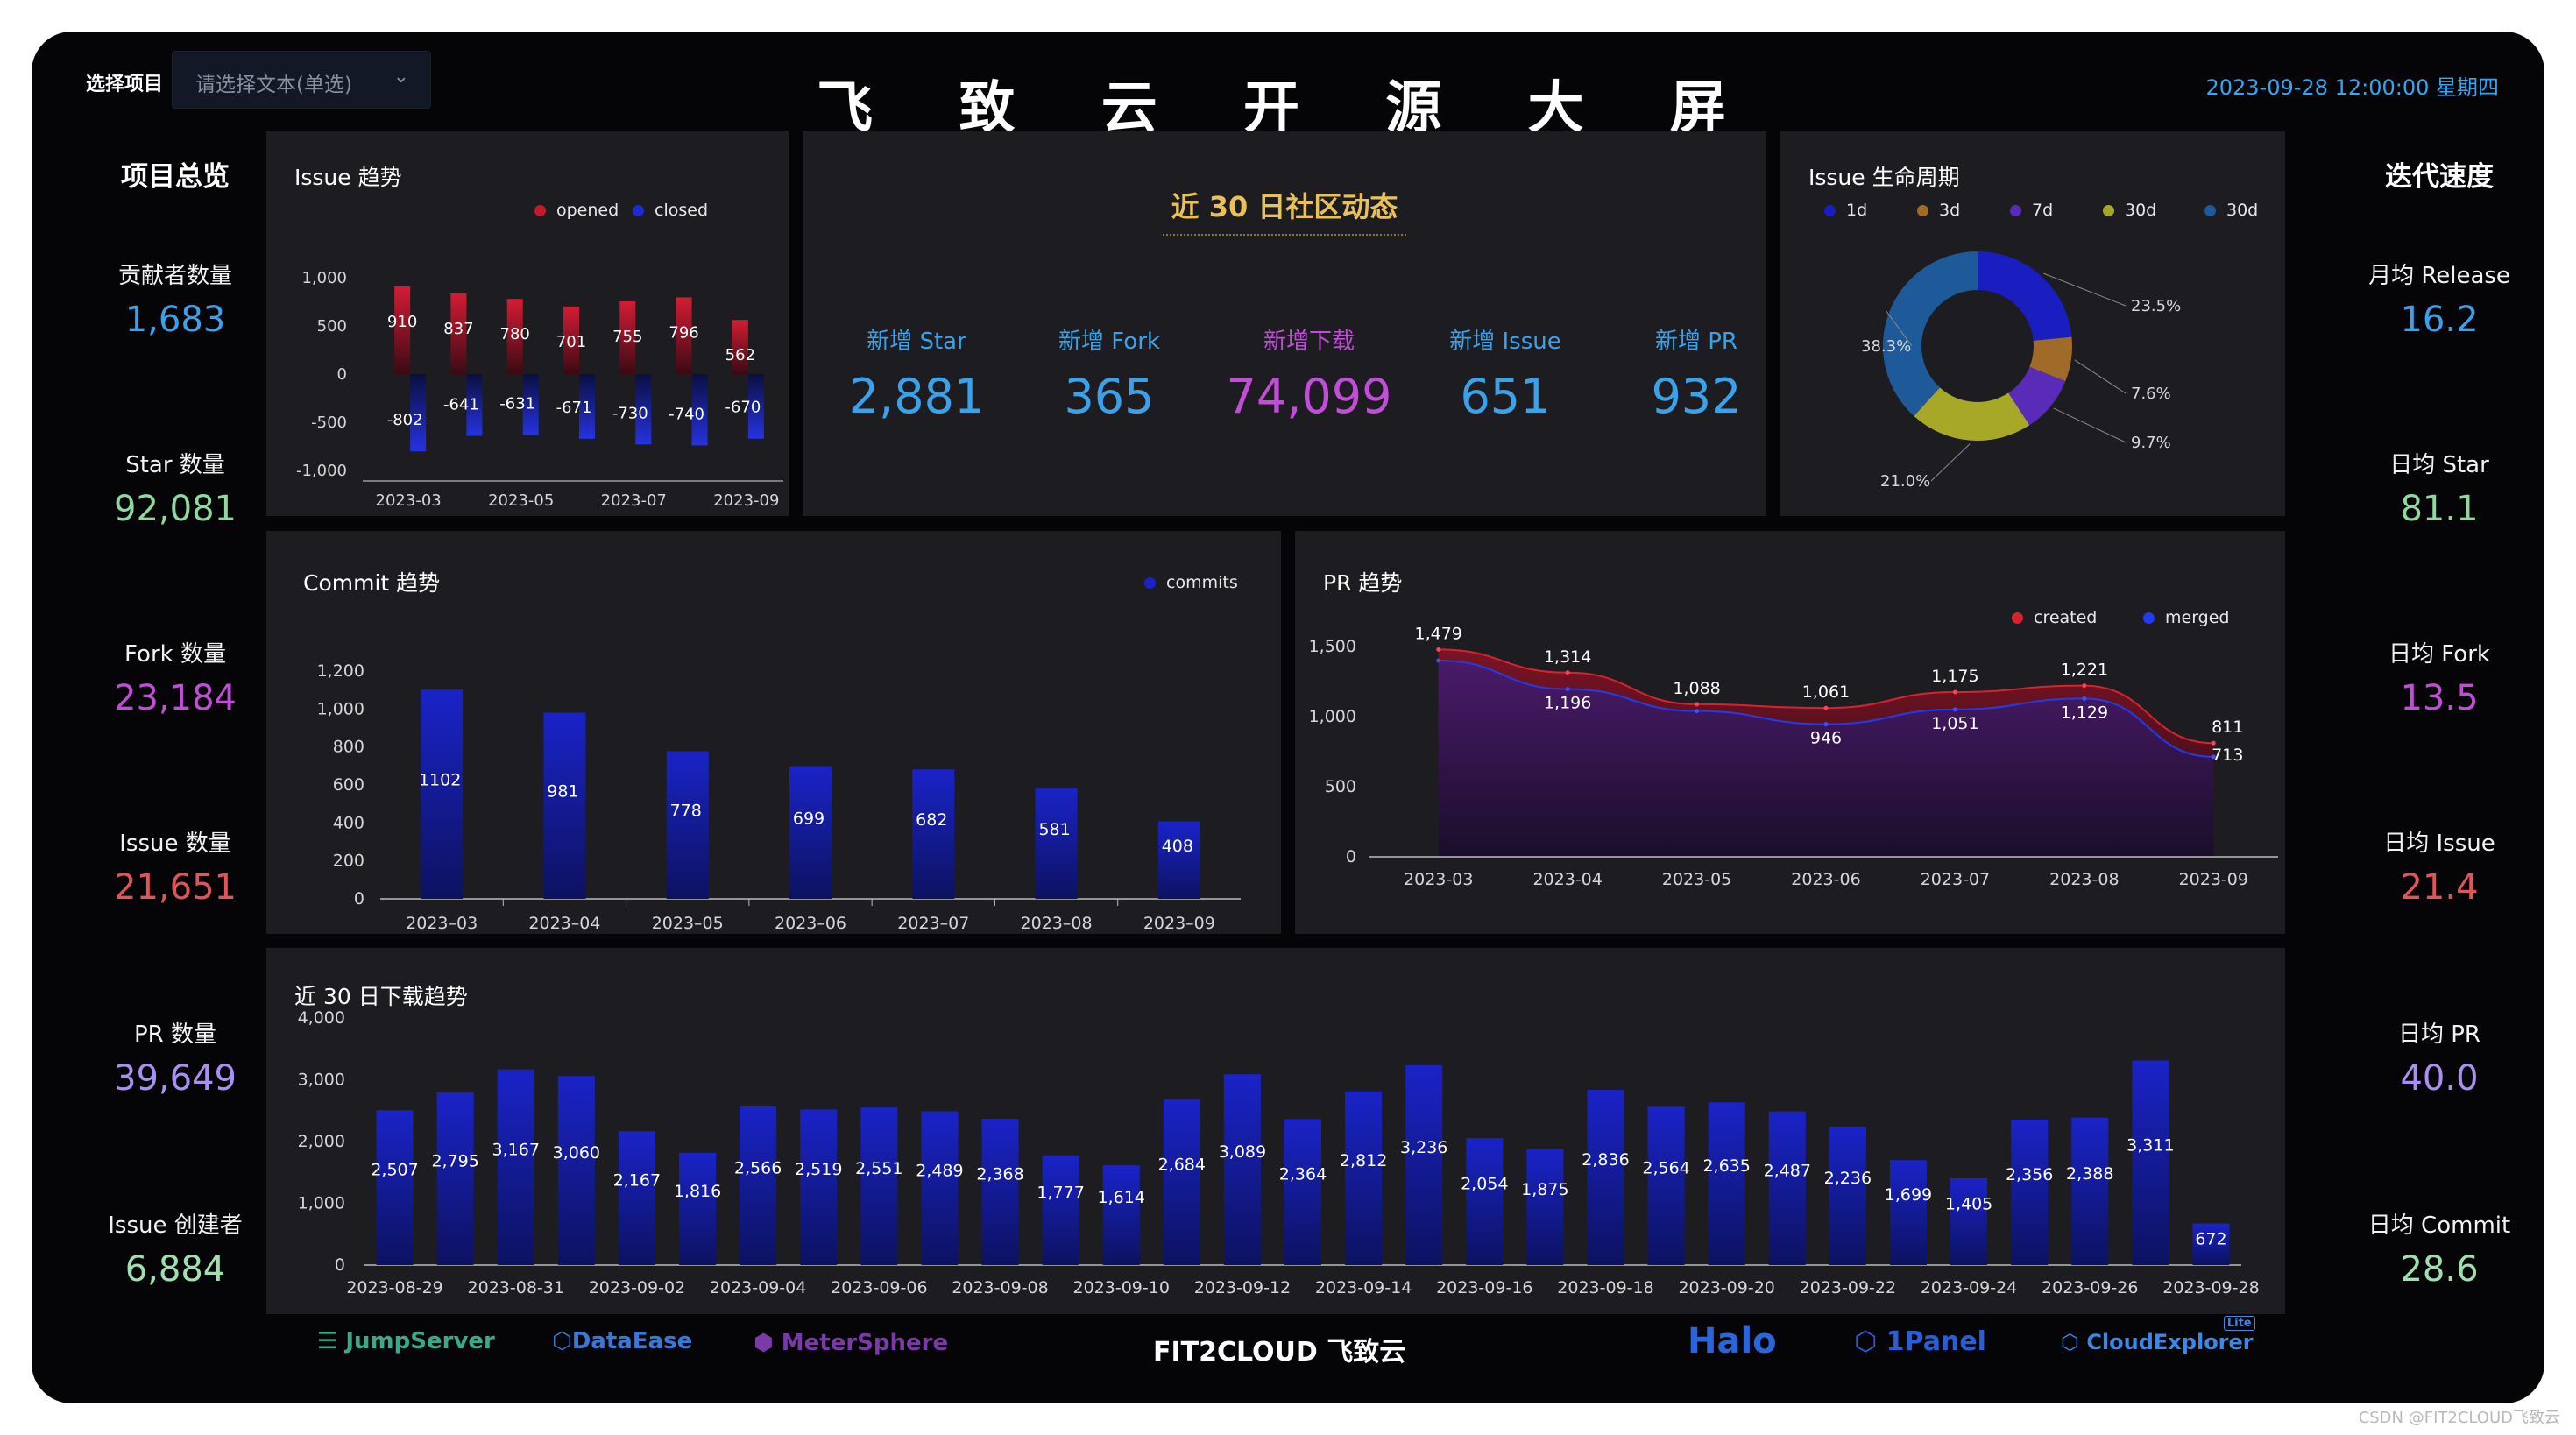  Describe the element at coordinates (1938, 210) in the screenshot. I see `lifecycle-legend-item: 3d` at that location.